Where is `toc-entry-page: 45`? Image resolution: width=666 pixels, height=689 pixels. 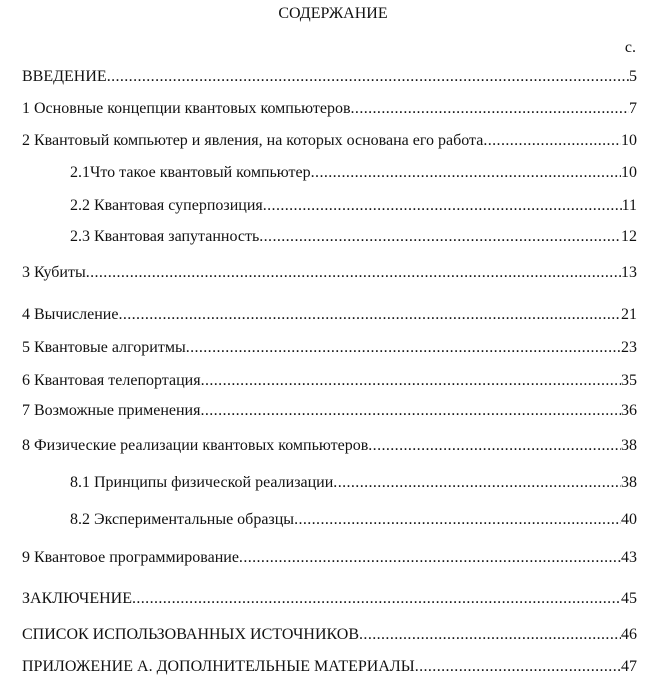
toc-entry-page: 45 is located at coordinates (629, 598).